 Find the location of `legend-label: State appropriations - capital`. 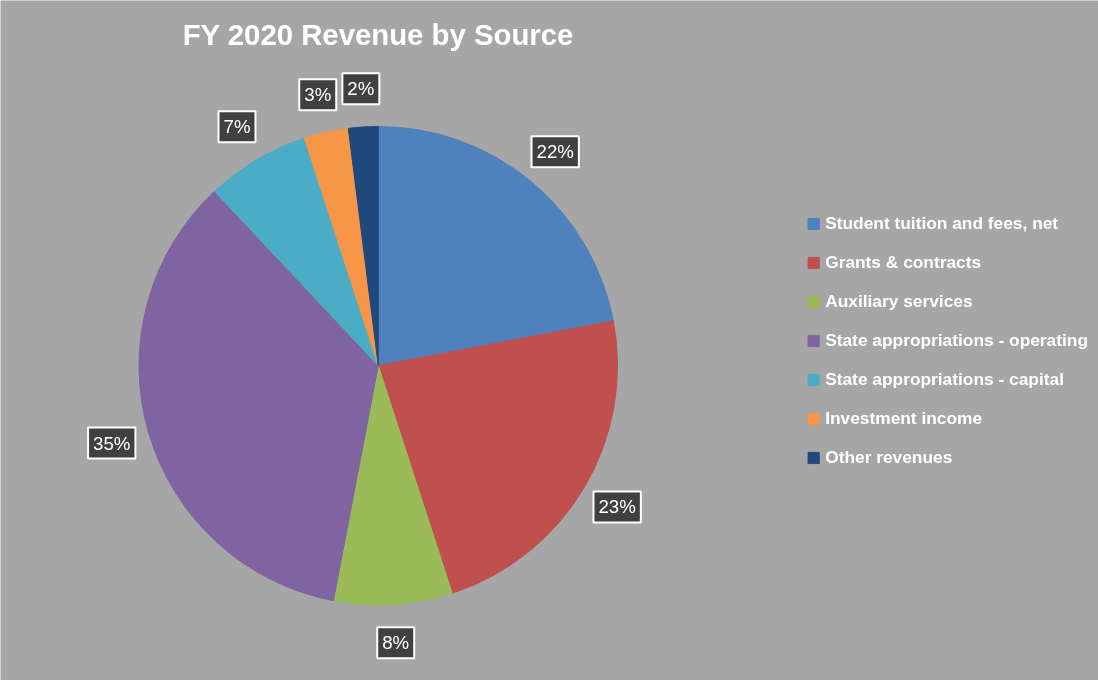

legend-label: State appropriations - capital is located at coordinates (944, 379).